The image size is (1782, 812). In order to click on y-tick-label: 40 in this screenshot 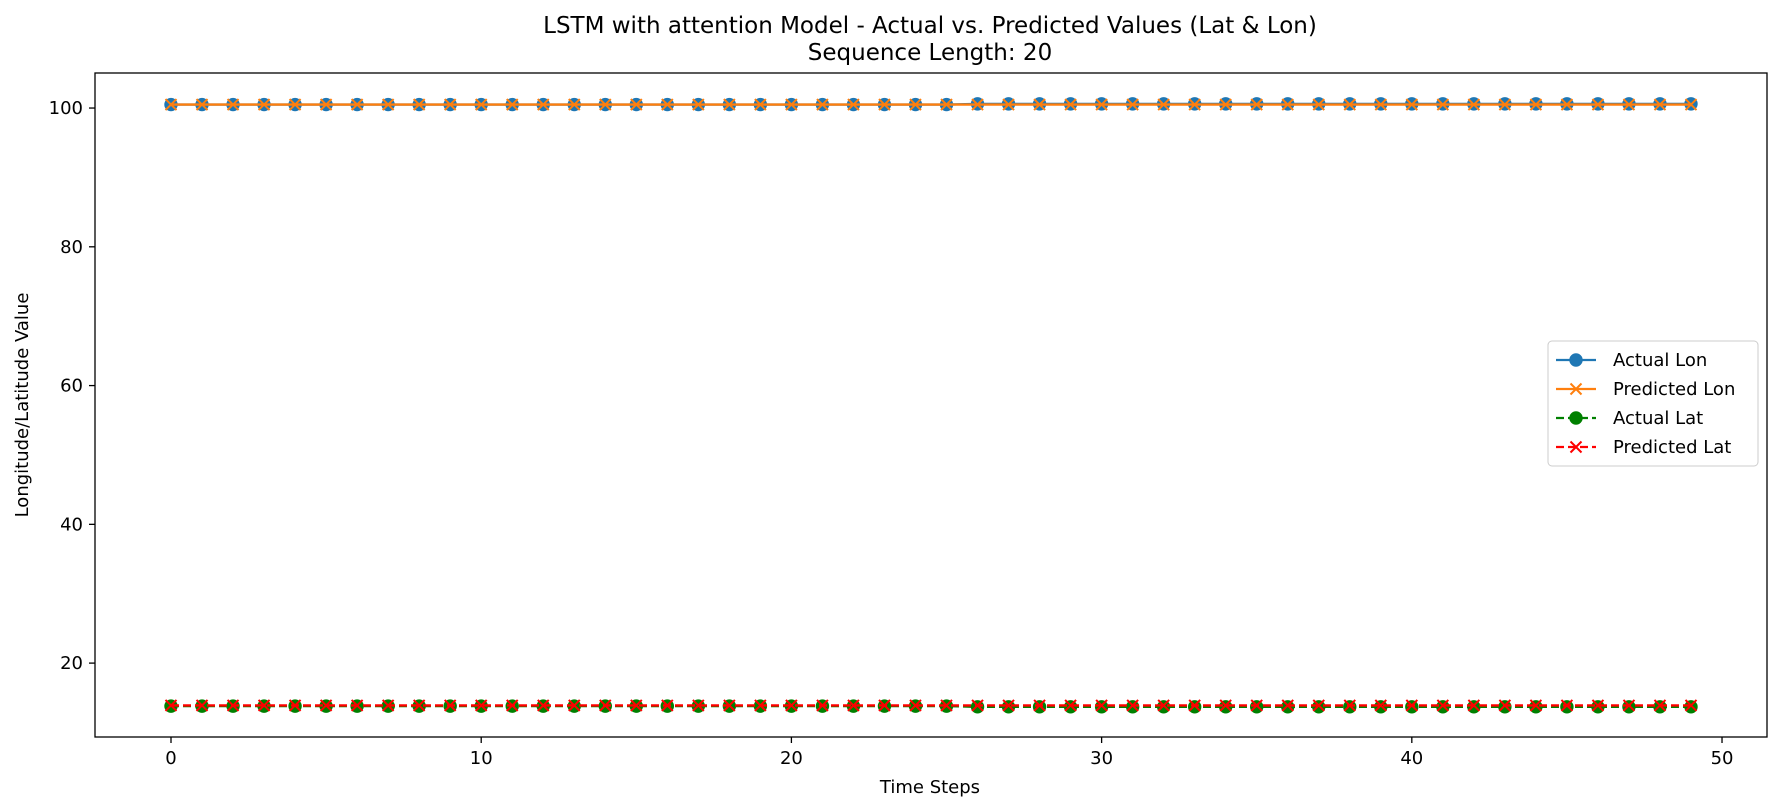, I will do `click(71, 524)`.